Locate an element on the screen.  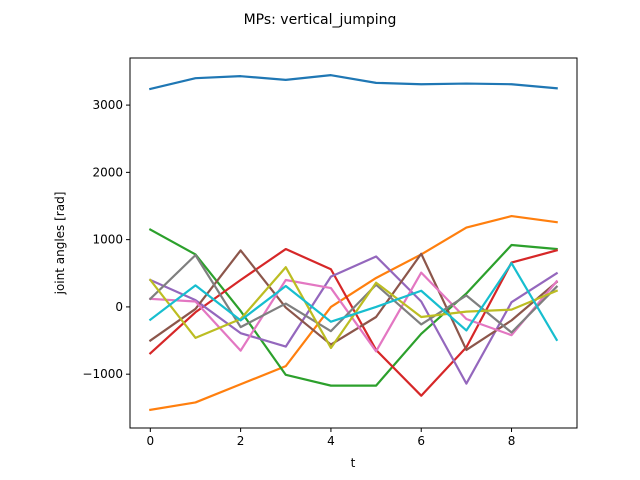
y-tick-label-0: −1000 is located at coordinates (102, 374).